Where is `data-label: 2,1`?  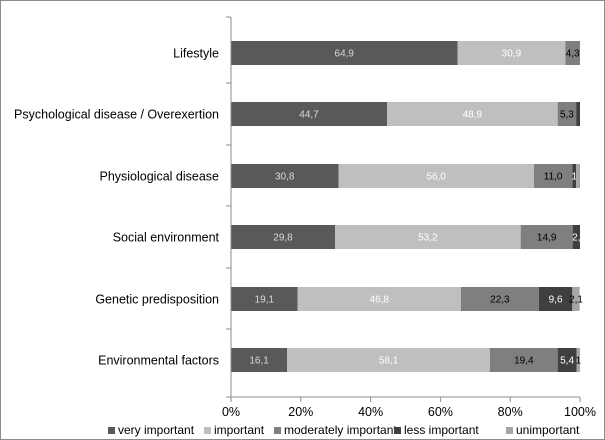
data-label: 2,1 is located at coordinates (576, 300).